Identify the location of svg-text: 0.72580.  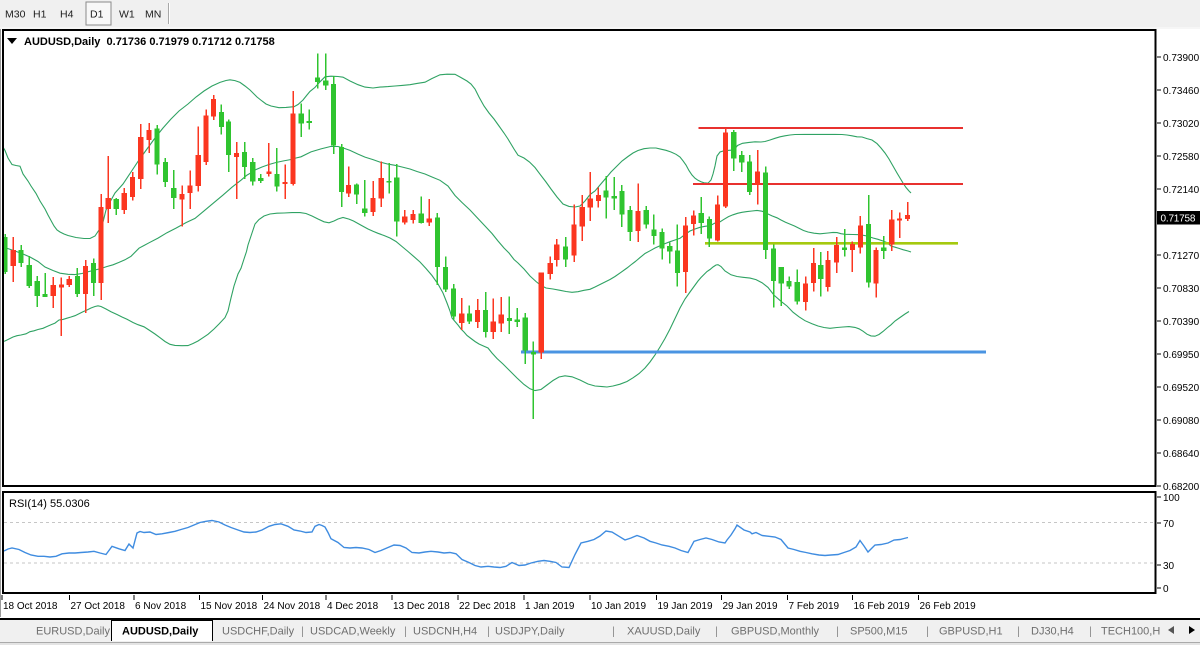
(1181, 157).